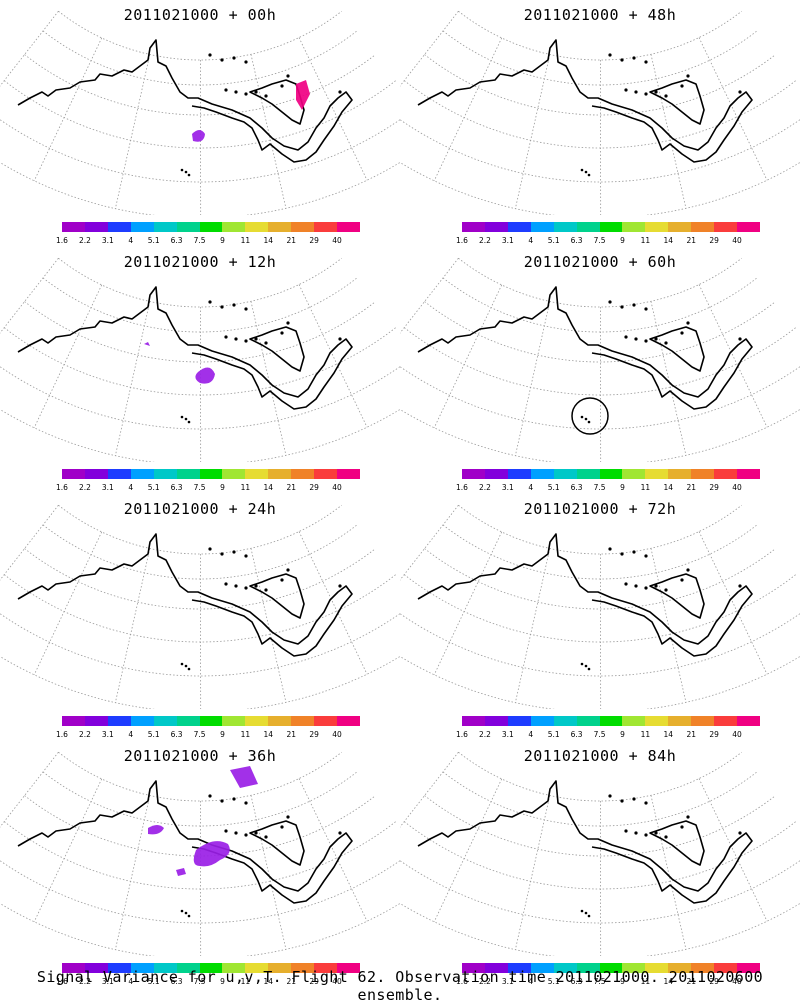 Image resolution: width=800 pixels, height=1004 pixels. I want to click on colorbar-tick-label: 29, so click(314, 734).